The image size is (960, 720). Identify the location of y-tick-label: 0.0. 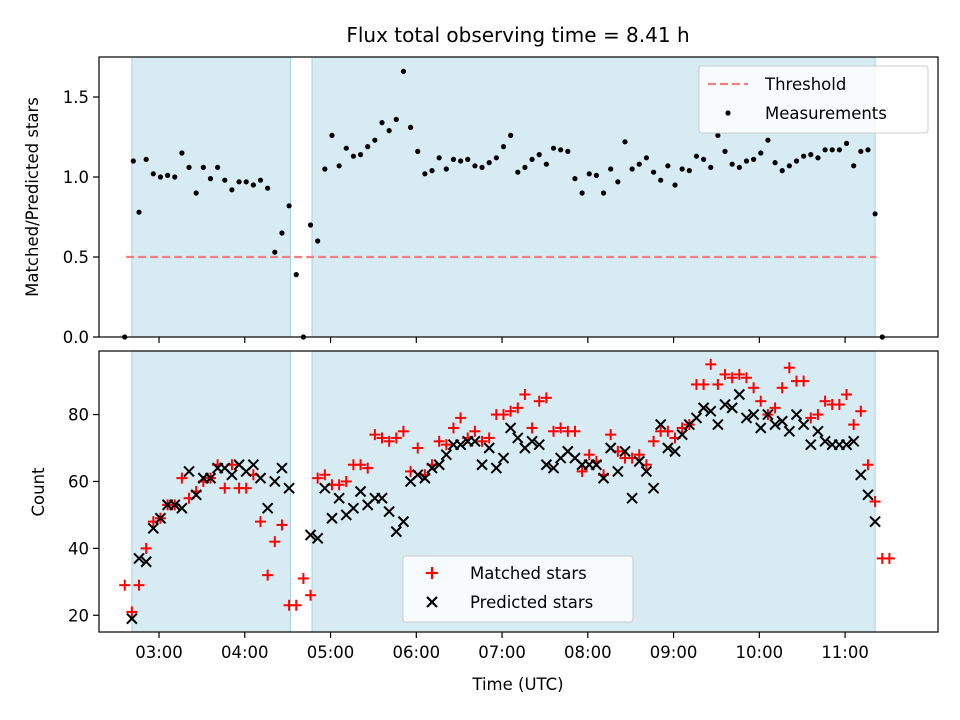
(76, 337).